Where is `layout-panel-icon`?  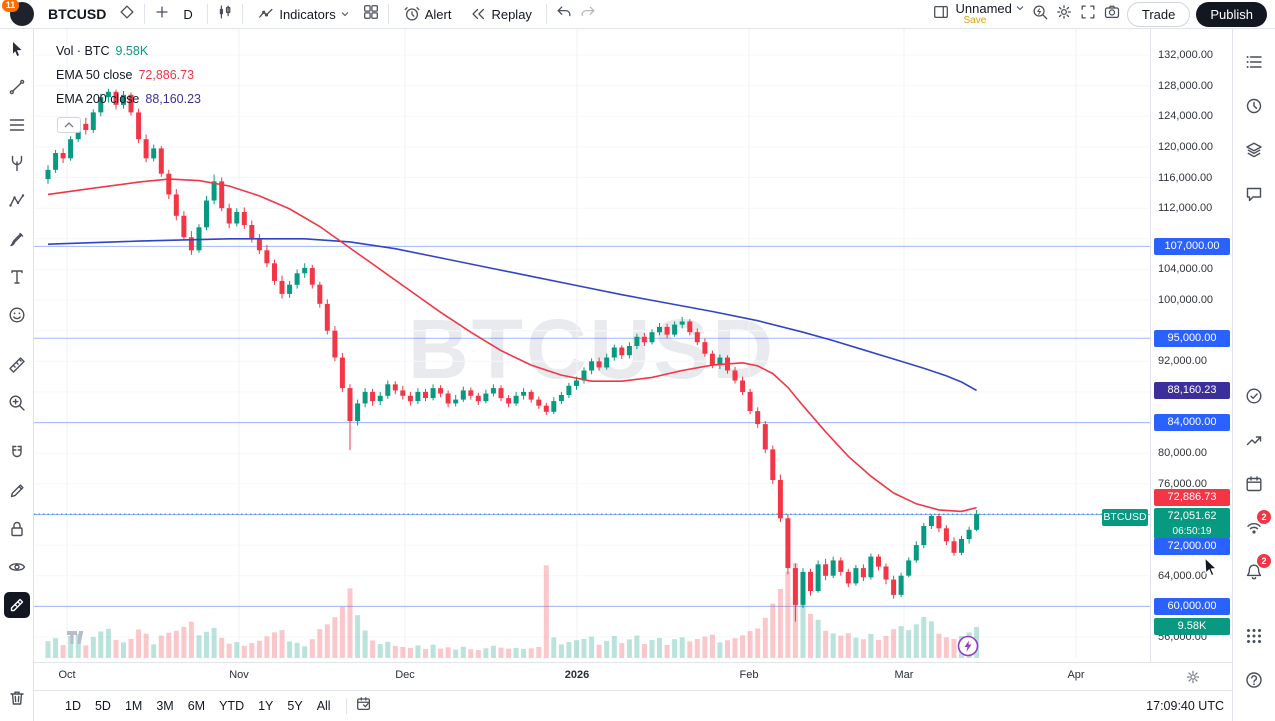
layout-panel-icon is located at coordinates (941, 14).